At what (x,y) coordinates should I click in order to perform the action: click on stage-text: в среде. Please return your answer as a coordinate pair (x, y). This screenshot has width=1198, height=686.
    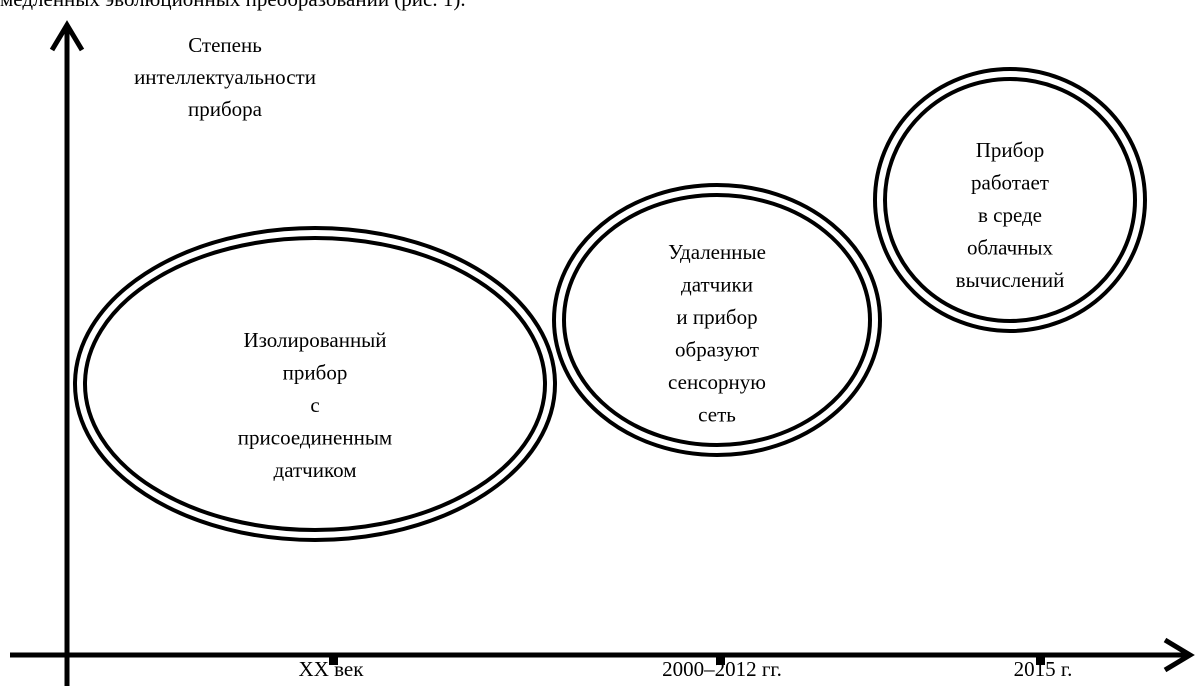
    Looking at the image, I should click on (1010, 215).